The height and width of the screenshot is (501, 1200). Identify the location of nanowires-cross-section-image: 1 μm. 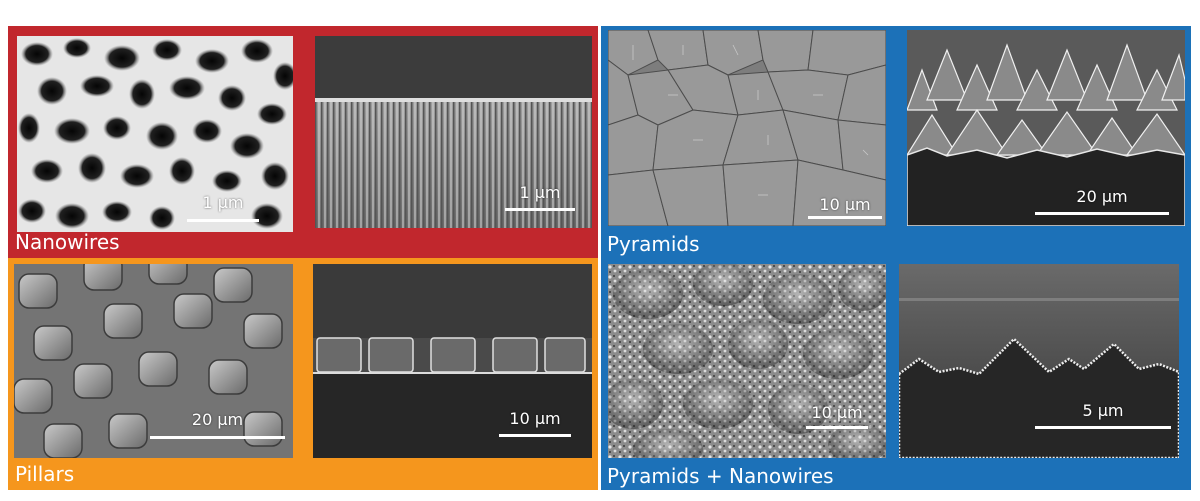
(453, 132).